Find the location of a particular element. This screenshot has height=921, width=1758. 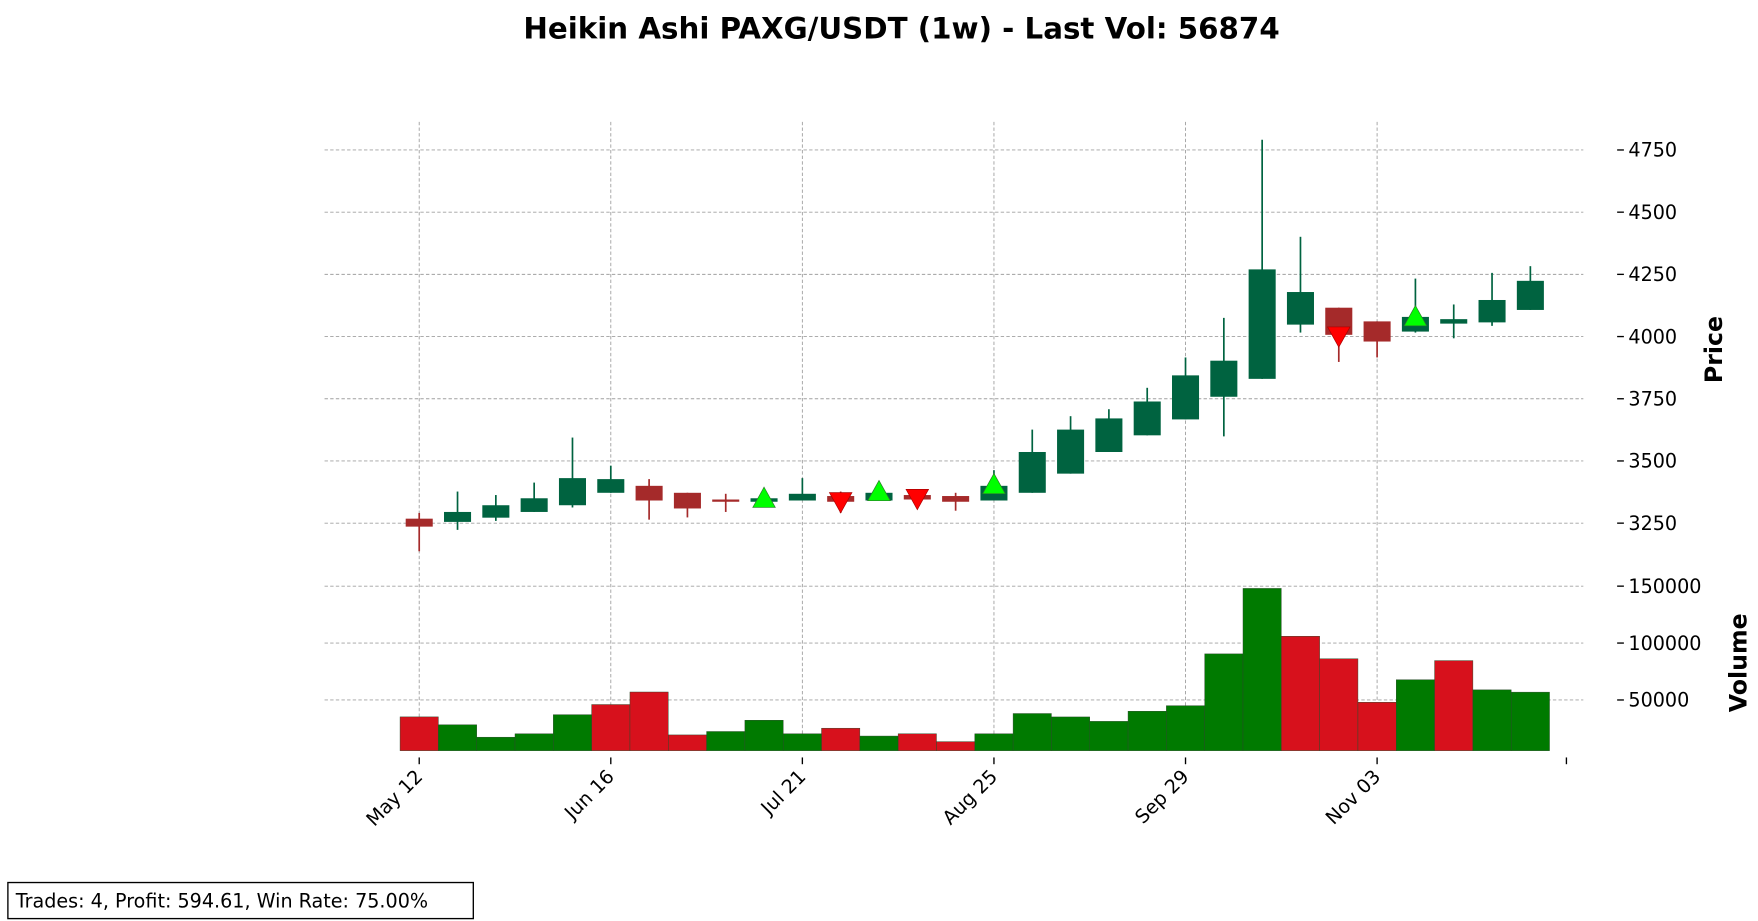

volume-axis-label: Volume is located at coordinates (1739, 662).